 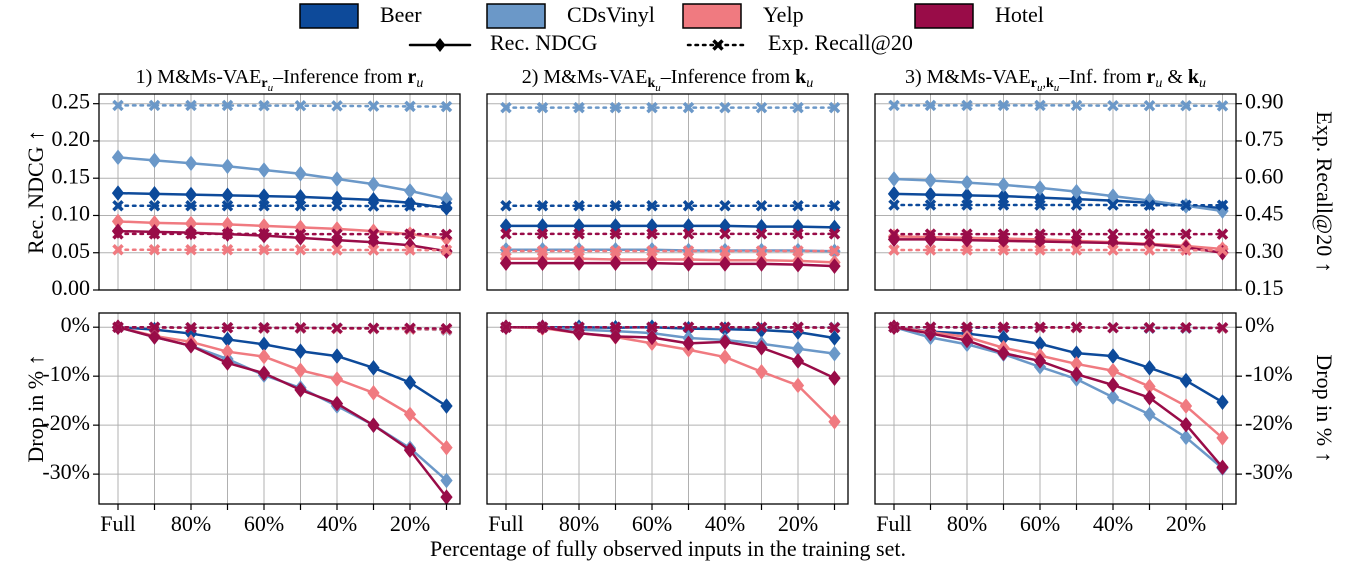 I want to click on title-part: –Inference from, so click(x=727, y=77).